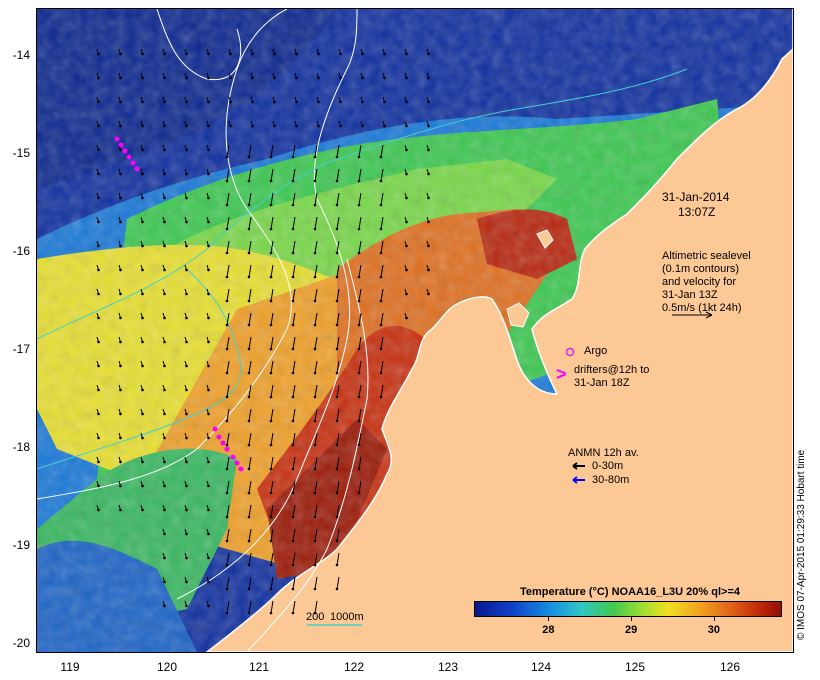  I want to click on colorbar-title: Temperature (°C) NOAA16_L3U 20% ql>=4, so click(630, 592).